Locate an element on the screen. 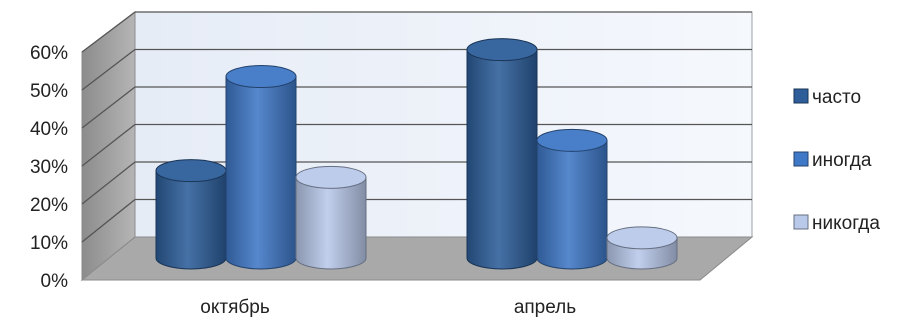  y-tick-label: 20% is located at coordinates (49, 205).